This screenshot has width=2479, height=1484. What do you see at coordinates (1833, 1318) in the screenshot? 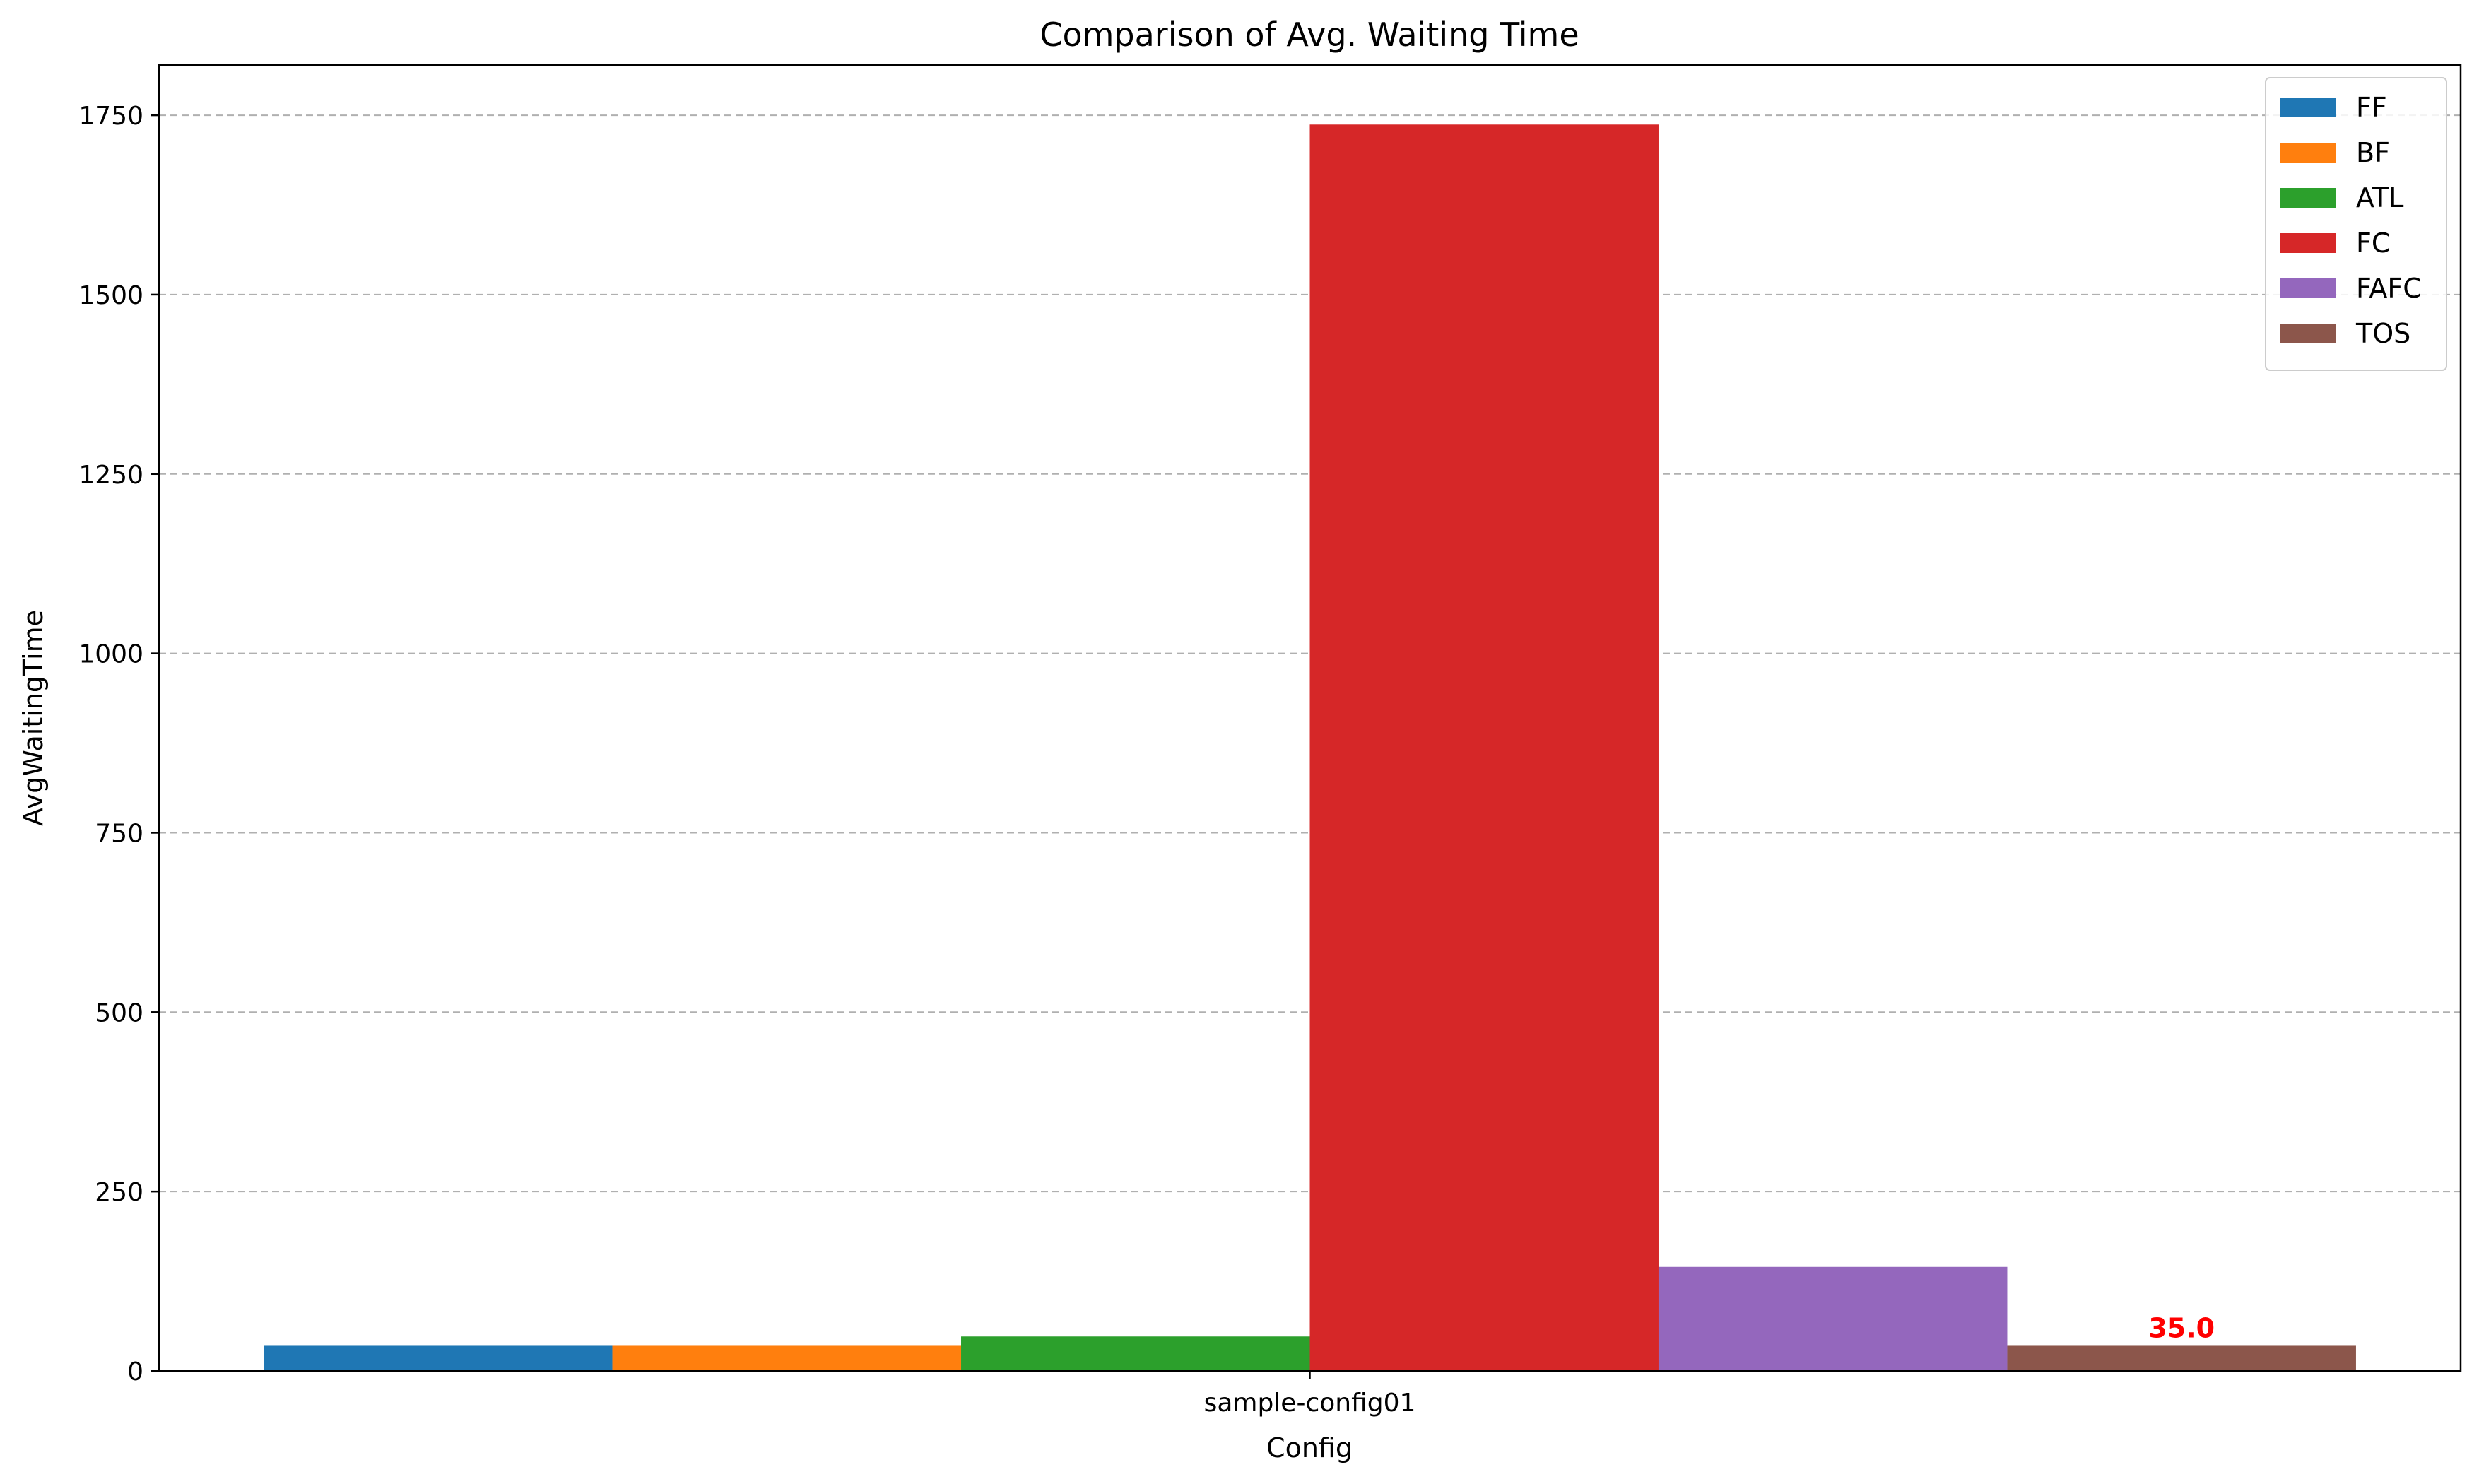
I see `bar-fafc` at bounding box center [1833, 1318].